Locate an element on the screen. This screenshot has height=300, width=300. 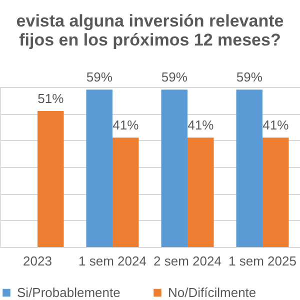
legend-label: Si/Probablemente is located at coordinates (68, 292).